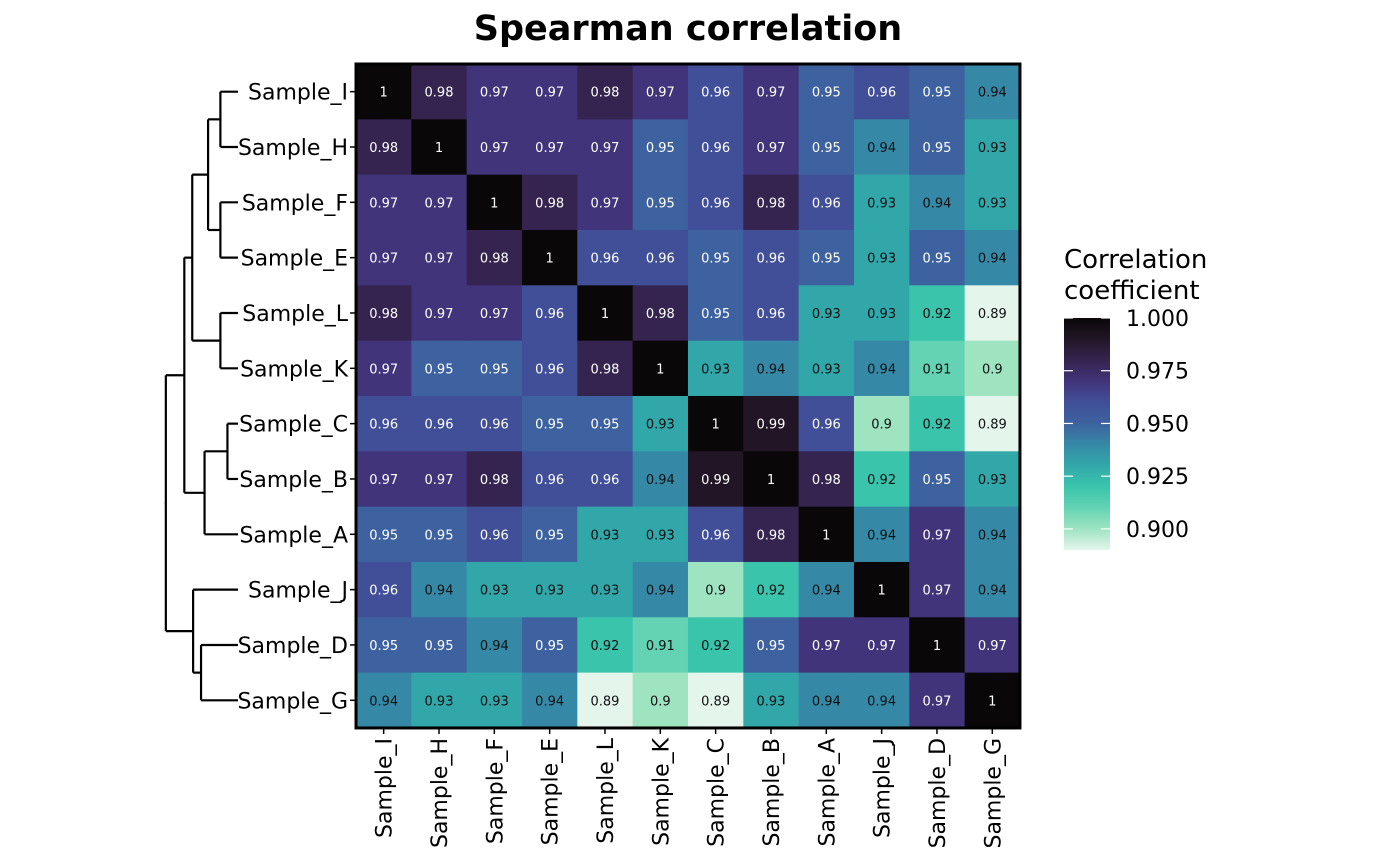 This screenshot has width=1400, height=866. What do you see at coordinates (440, 793) in the screenshot?
I see `column-label: Sample_H` at bounding box center [440, 793].